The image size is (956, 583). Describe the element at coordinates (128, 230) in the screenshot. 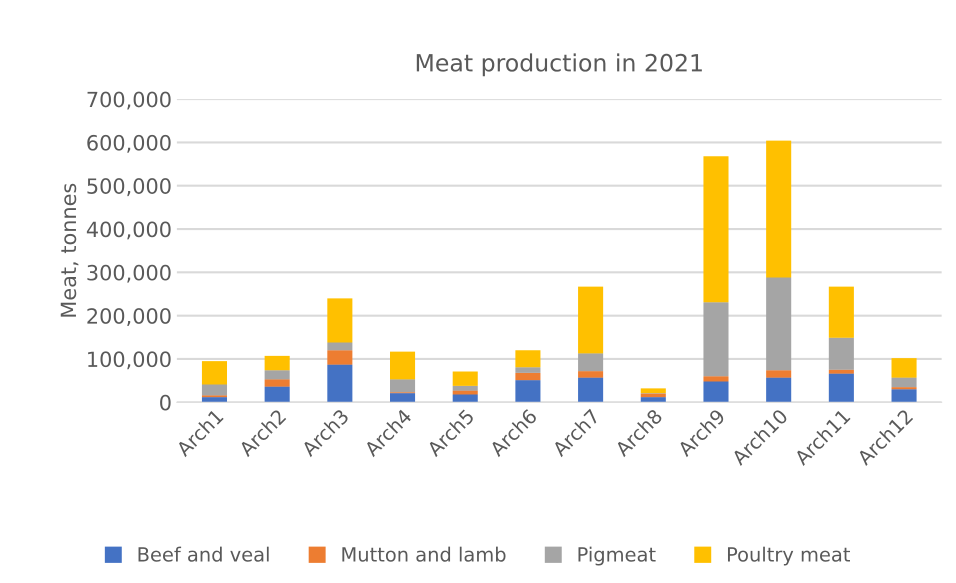

I see `y-tick-label: 400,000` at that location.